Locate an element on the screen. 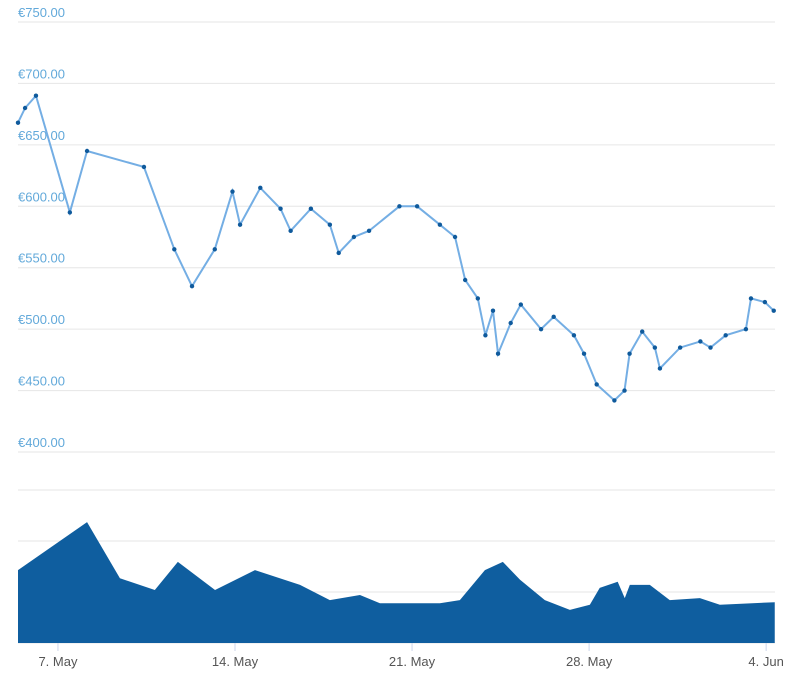 This screenshot has height=678, width=800. y-tick-label: €500.00 is located at coordinates (41, 319).